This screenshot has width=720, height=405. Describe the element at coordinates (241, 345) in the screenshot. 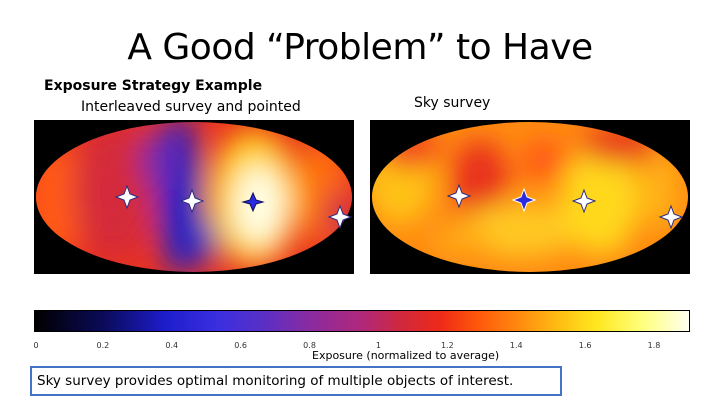

I see `colorbar-tick-label: 0.6` at that location.